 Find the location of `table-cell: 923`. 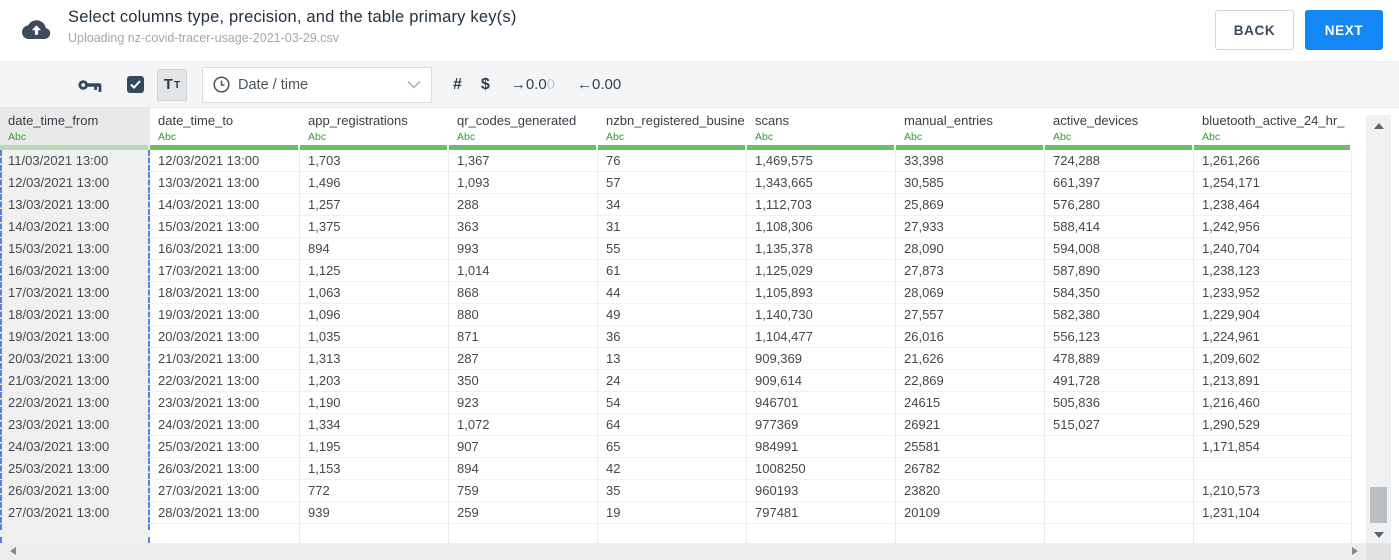

table-cell: 923 is located at coordinates (523, 402).